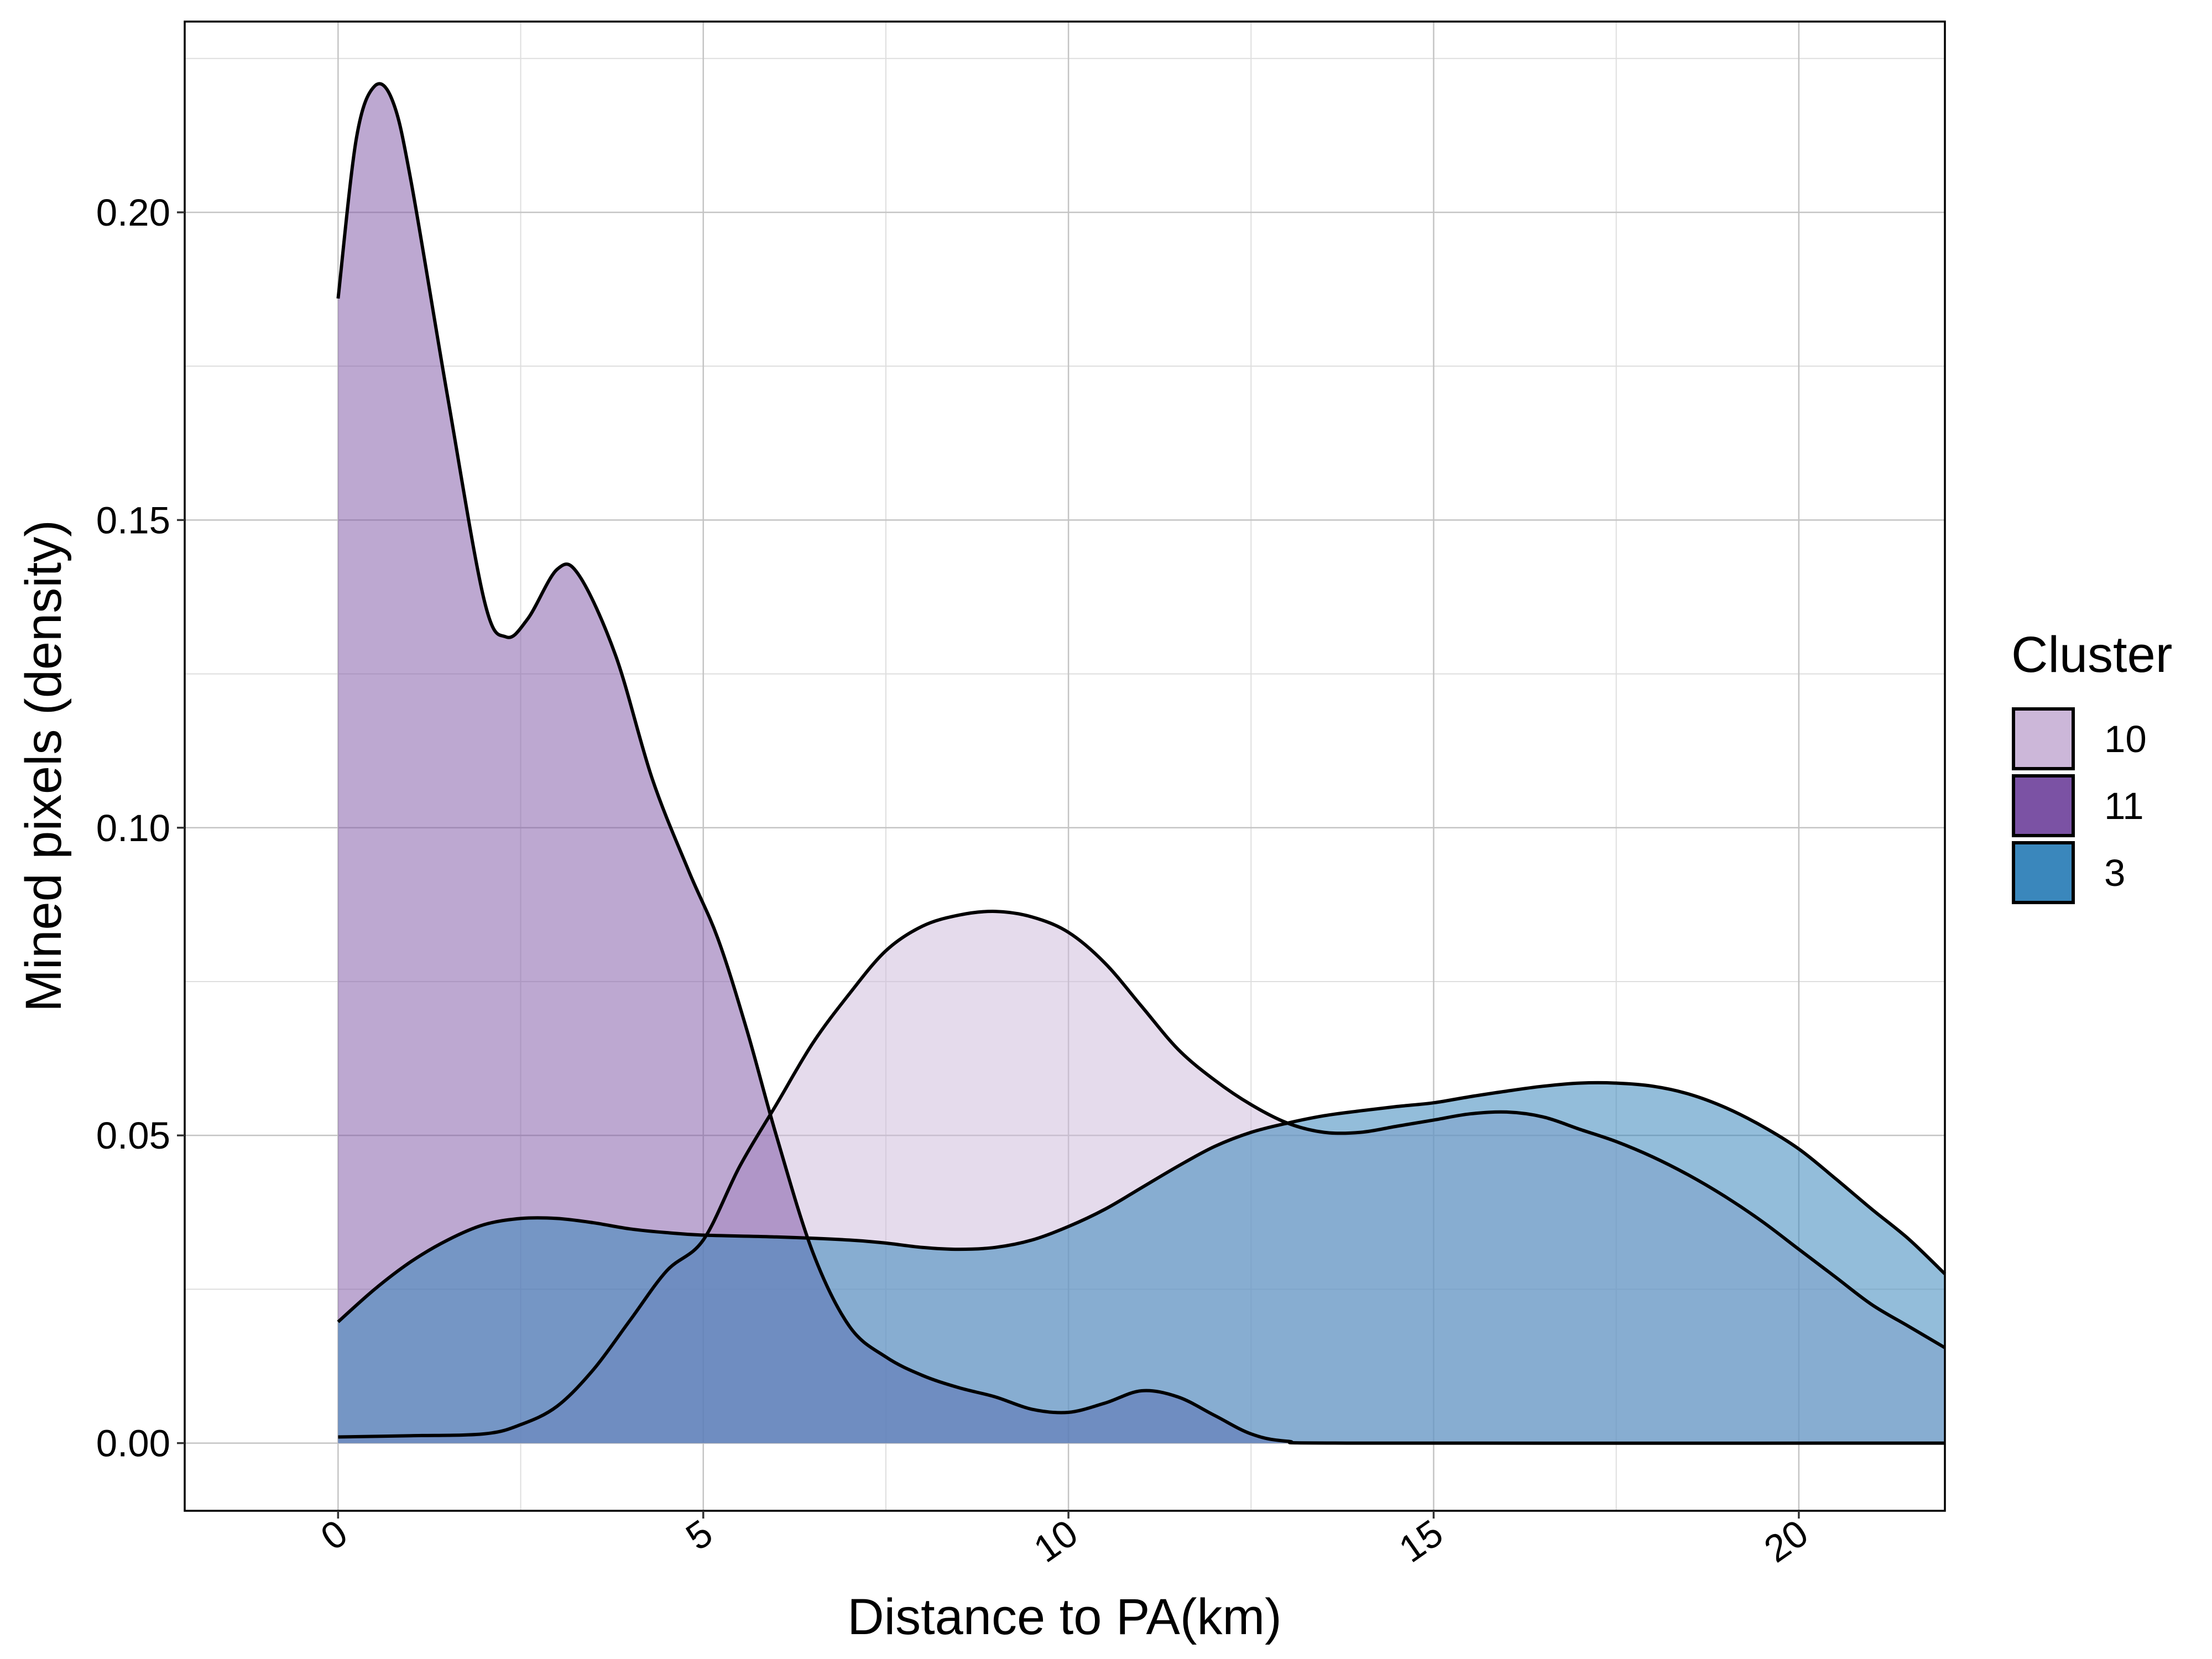 This screenshot has width=2212, height=1659. What do you see at coordinates (133, 213) in the screenshot?
I see `y-tick-label: 0.20` at bounding box center [133, 213].